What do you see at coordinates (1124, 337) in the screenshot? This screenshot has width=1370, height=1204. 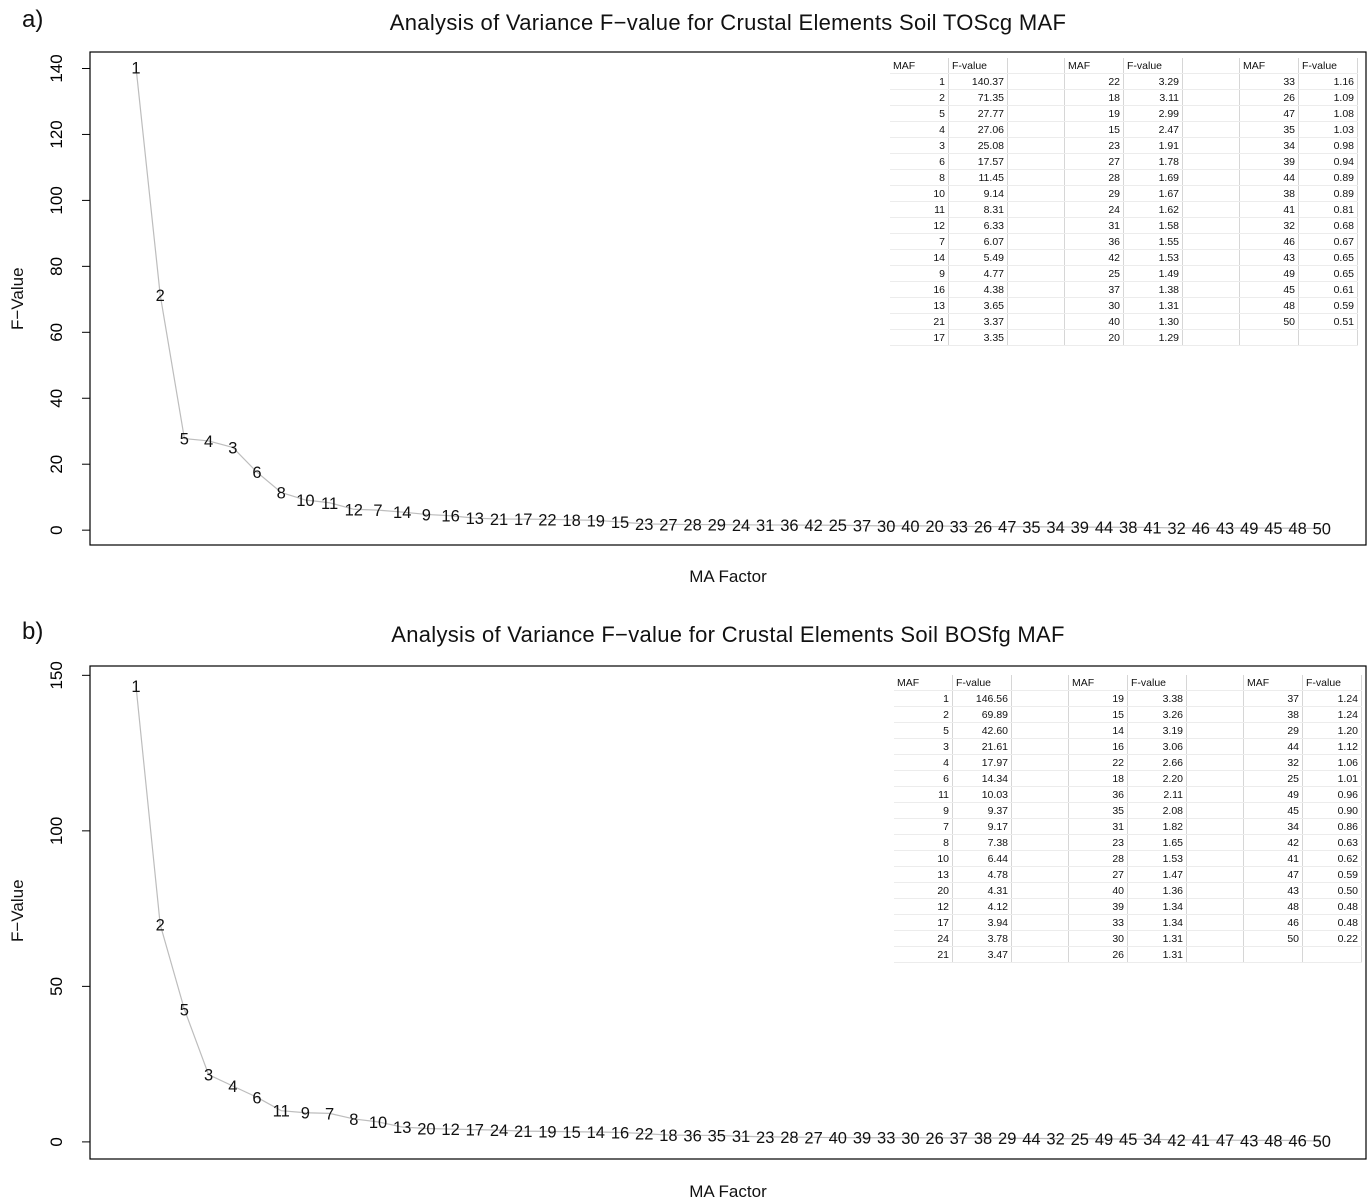 I see `table-row: 17 3.35 20 1.29` at bounding box center [1124, 337].